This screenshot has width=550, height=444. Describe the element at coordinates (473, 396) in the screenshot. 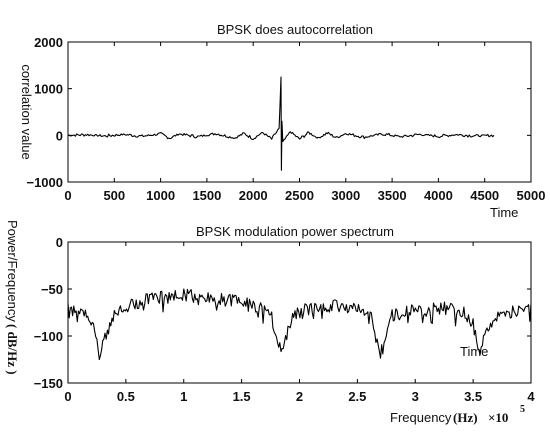

I see `x-tick-label: 3.5` at that location.